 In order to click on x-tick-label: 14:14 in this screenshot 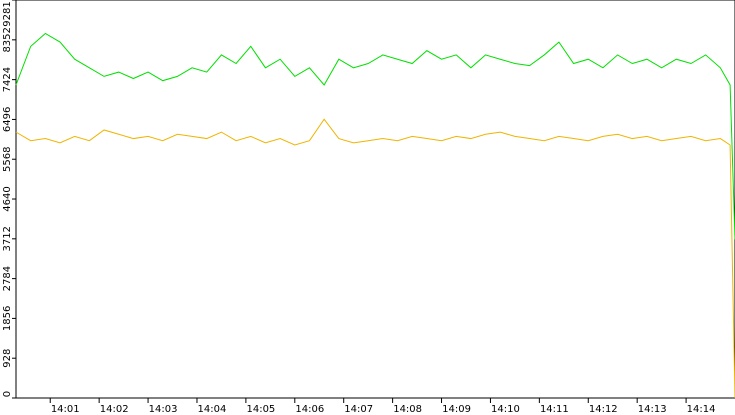, I will do `click(701, 409)`.